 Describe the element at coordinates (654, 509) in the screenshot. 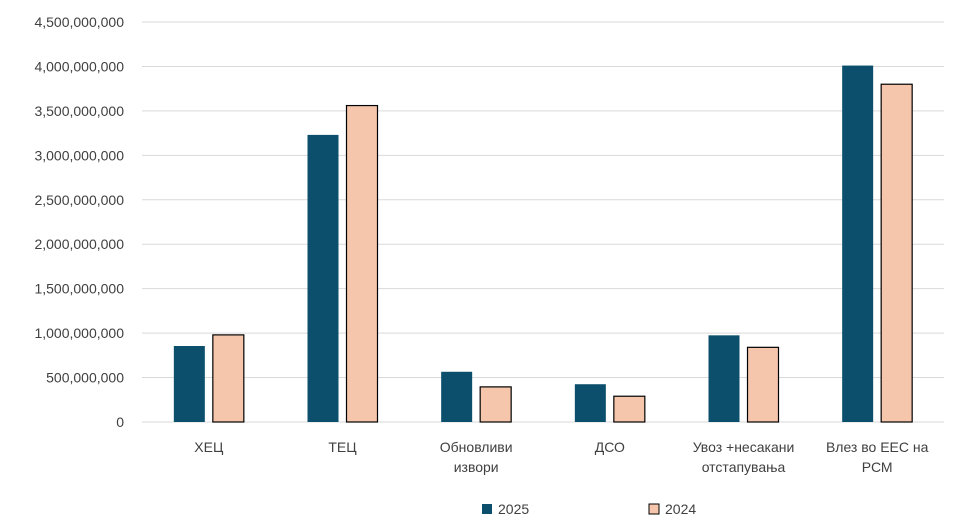

I see `legend-swatch-2024` at that location.